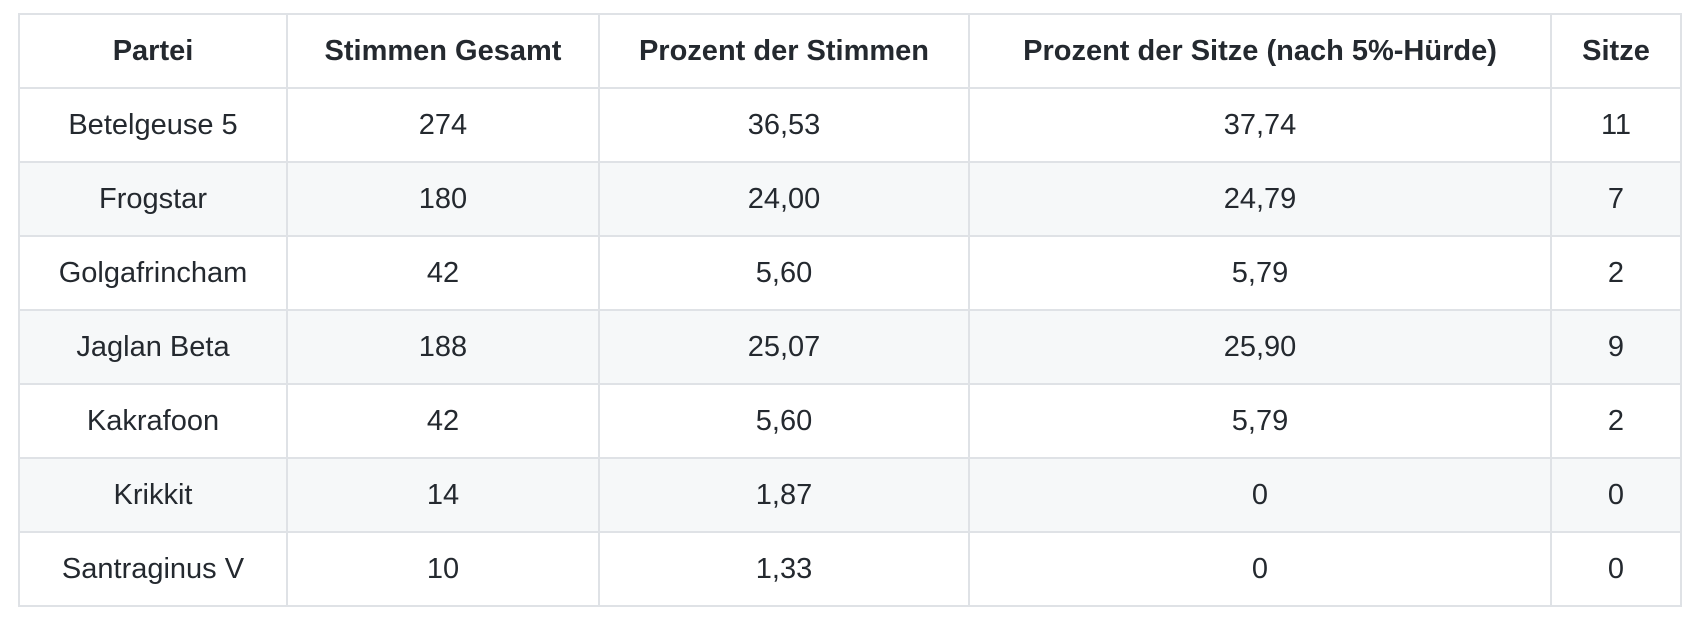 The image size is (1698, 618). I want to click on cell-sitze: 9, so click(1616, 347).